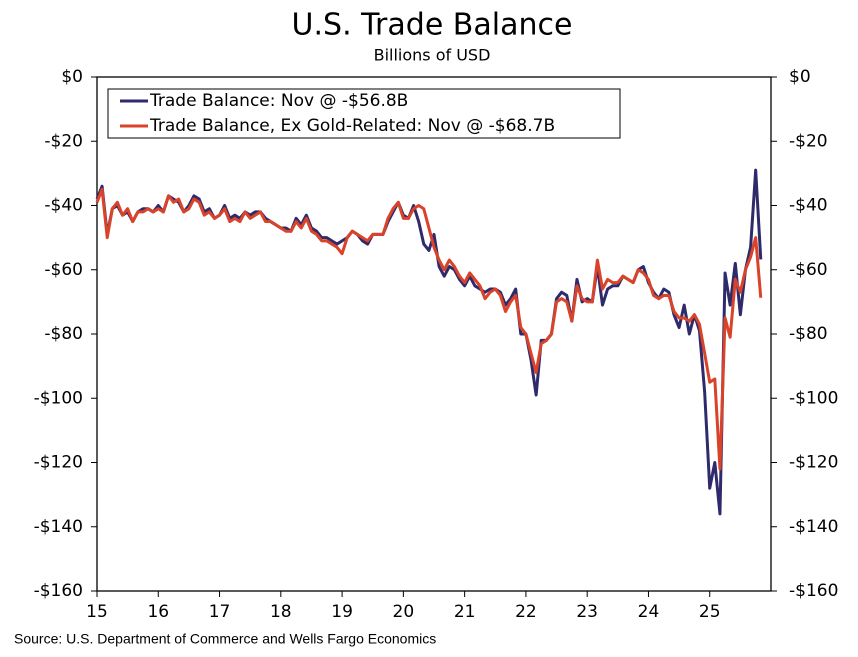 The width and height of the screenshot is (858, 657). Describe the element at coordinates (404, 612) in the screenshot. I see `x-tick-label: 20` at that location.